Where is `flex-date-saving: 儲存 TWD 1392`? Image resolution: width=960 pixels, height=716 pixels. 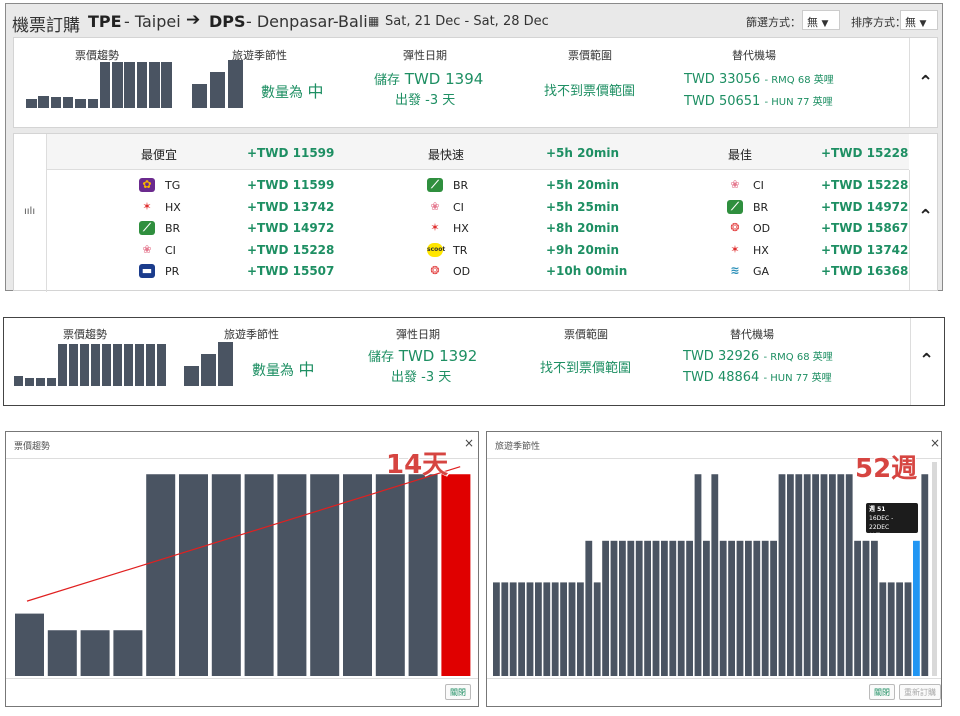
flex-date-saving: 儲存 TWD 1392 is located at coordinates (423, 356).